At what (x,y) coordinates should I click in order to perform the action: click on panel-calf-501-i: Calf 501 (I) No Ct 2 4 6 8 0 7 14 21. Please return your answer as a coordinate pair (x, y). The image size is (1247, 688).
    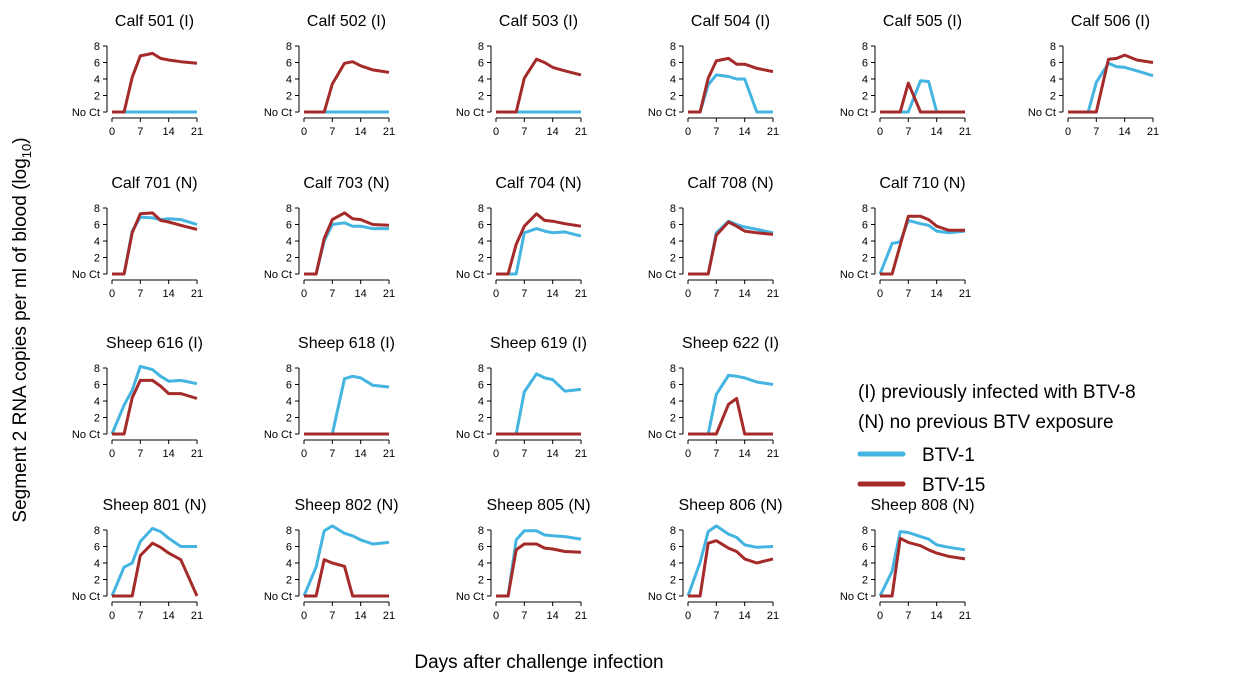
    Looking at the image, I should click on (137, 75).